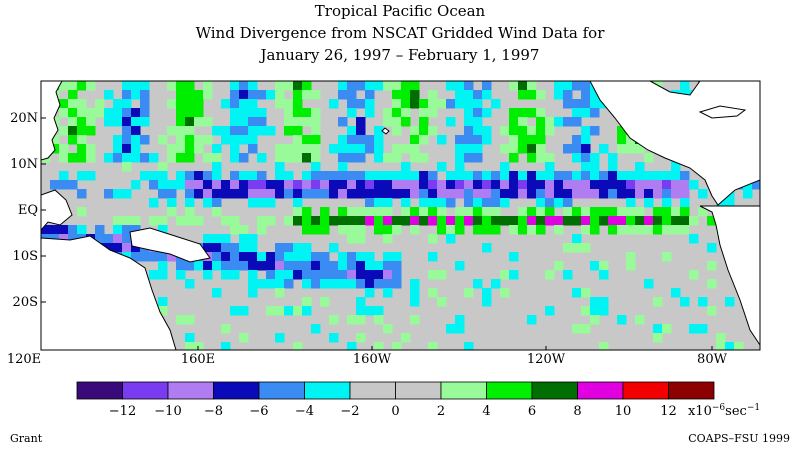 This screenshot has height=450, width=800. I want to click on credit-right: COAPS–FSU 1999, so click(739, 438).